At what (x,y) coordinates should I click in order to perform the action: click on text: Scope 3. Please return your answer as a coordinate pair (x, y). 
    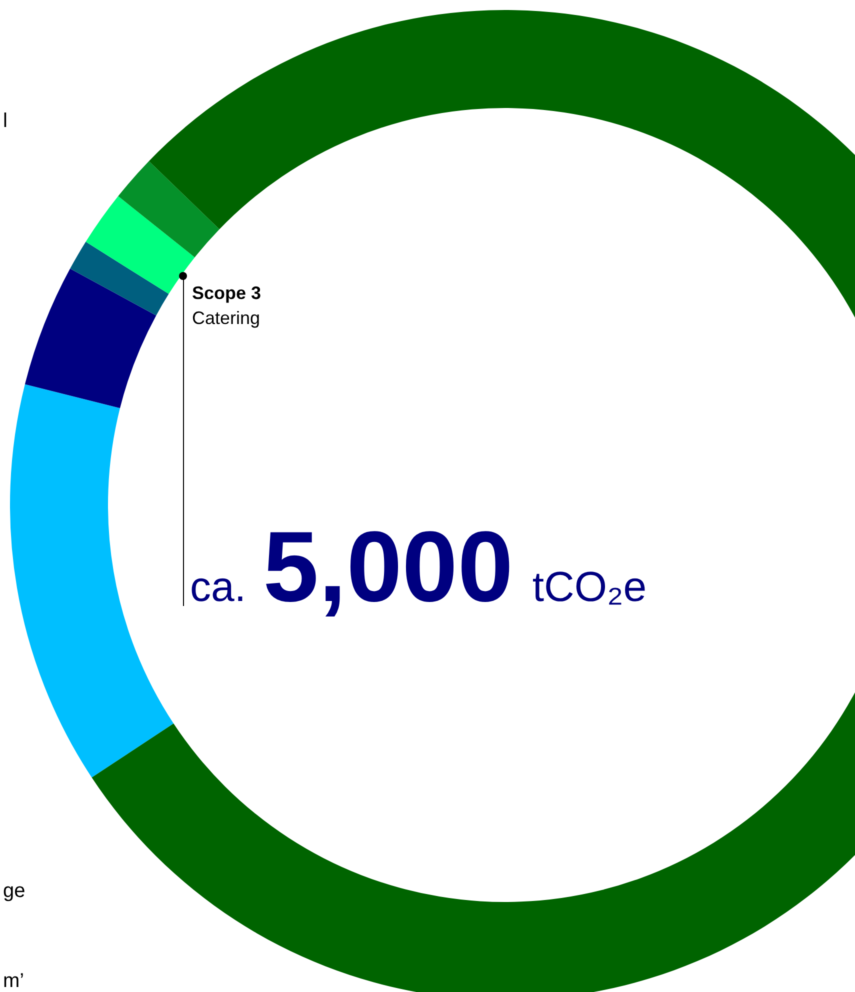
    Looking at the image, I should click on (227, 293).